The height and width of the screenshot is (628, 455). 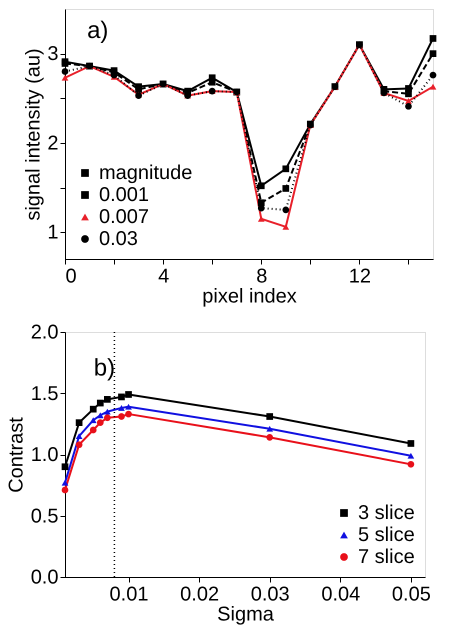 I want to click on y-axis-title: signal intensity (au), so click(x=33, y=134).